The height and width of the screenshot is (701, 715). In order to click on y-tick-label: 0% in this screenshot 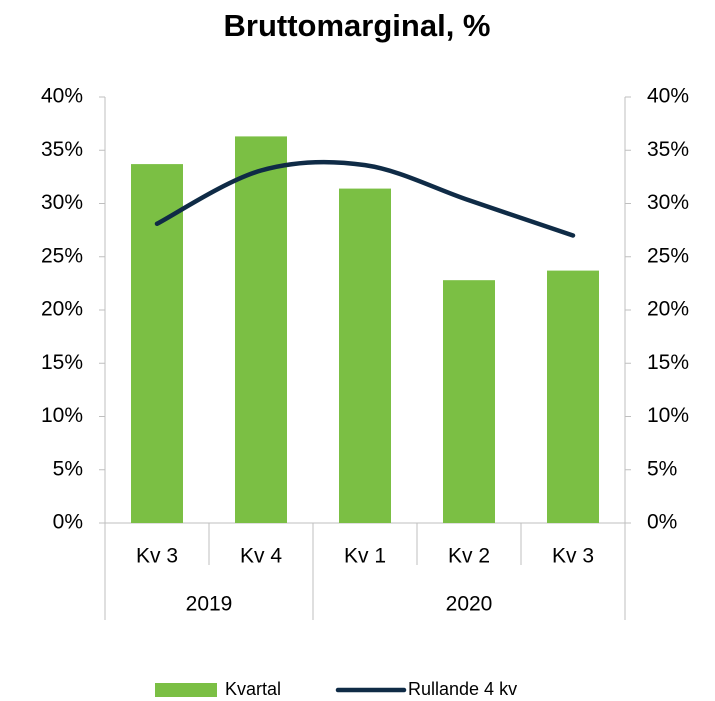, I will do `click(68, 522)`.